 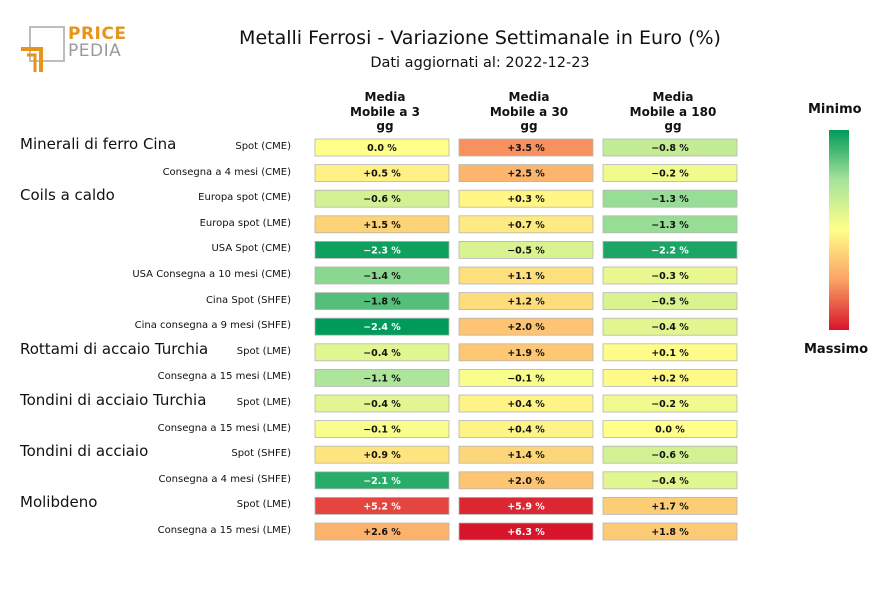 I want to click on cell-value-label: +1.8 %, so click(x=670, y=532).